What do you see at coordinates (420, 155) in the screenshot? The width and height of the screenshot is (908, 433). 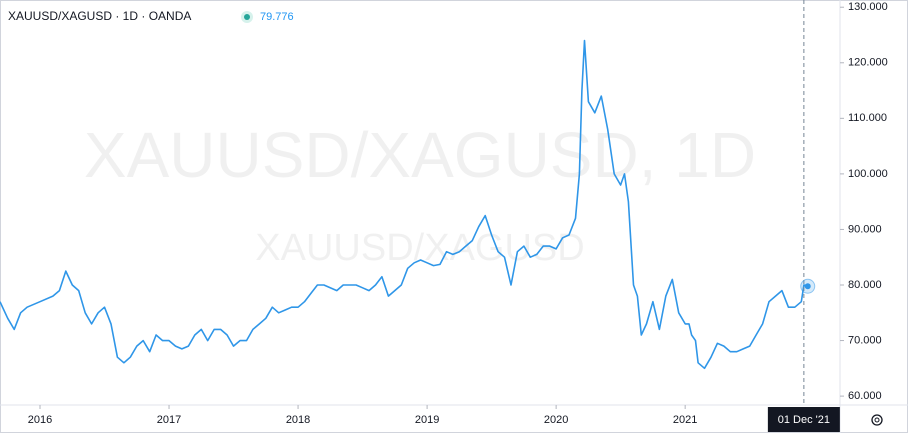 I see `watermark: XAUUSD/XAGUSD, 1D` at bounding box center [420, 155].